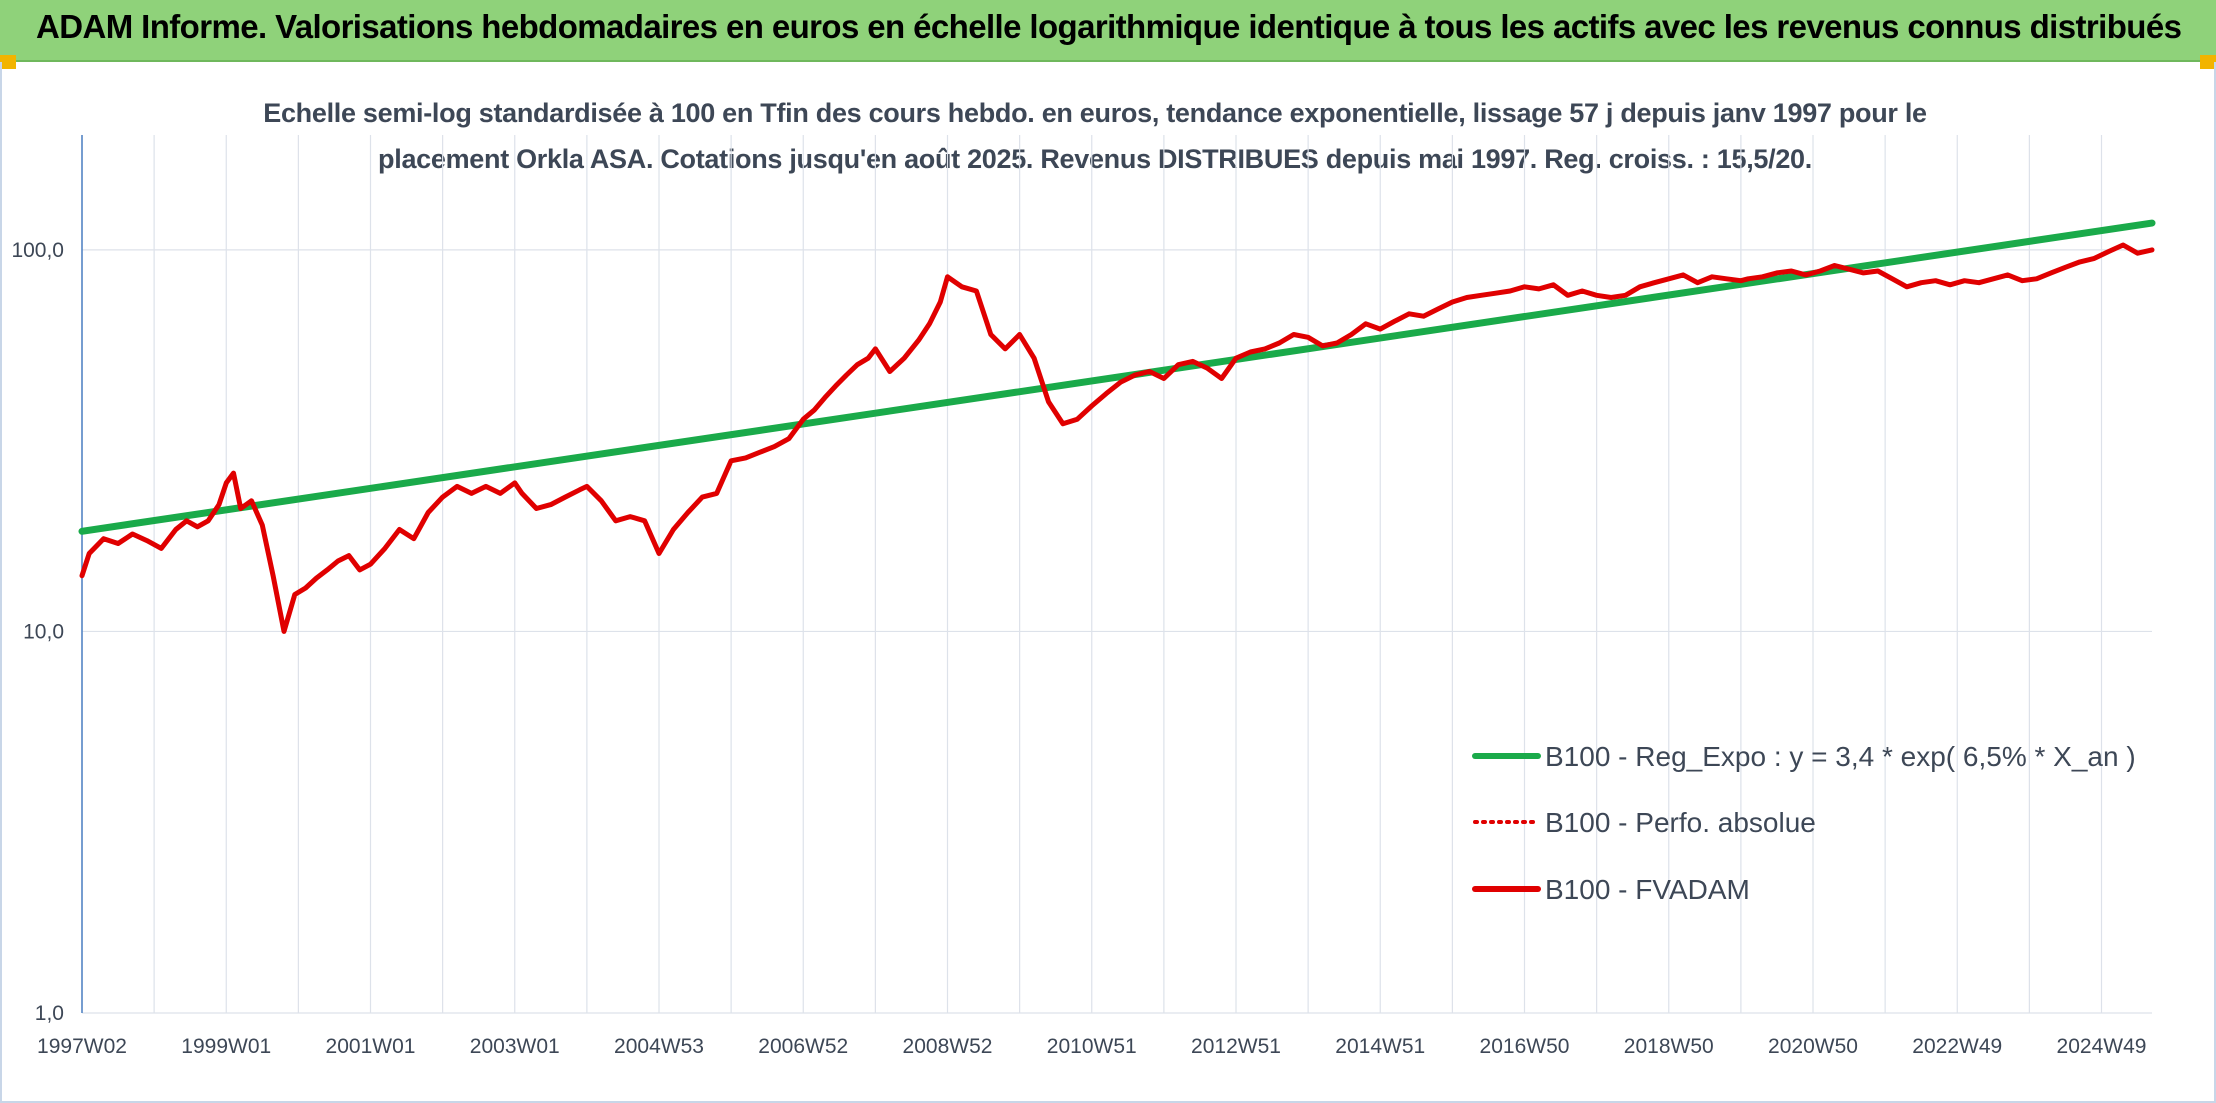 Image resolution: width=2216 pixels, height=1103 pixels. Describe the element at coordinates (43, 631) in the screenshot. I see `y-tick-label: 10,0` at that location.